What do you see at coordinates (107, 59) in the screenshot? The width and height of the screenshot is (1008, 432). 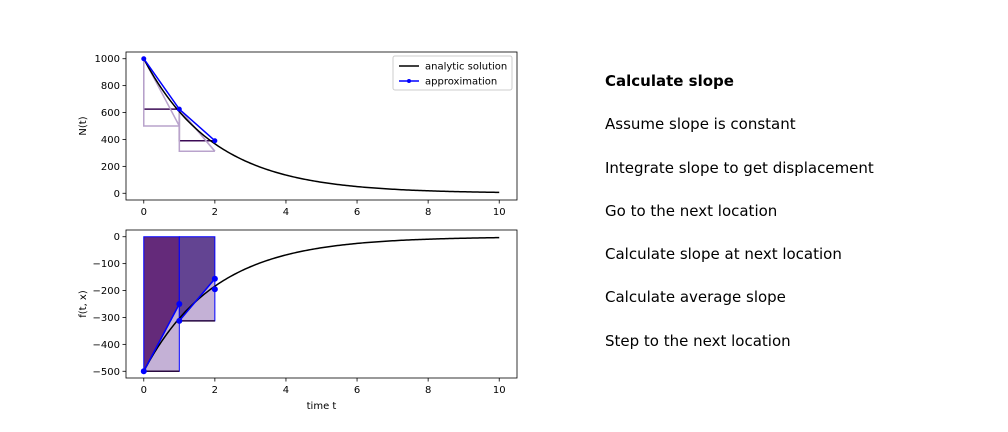 I see `y-tick-label: 1000` at bounding box center [107, 59].